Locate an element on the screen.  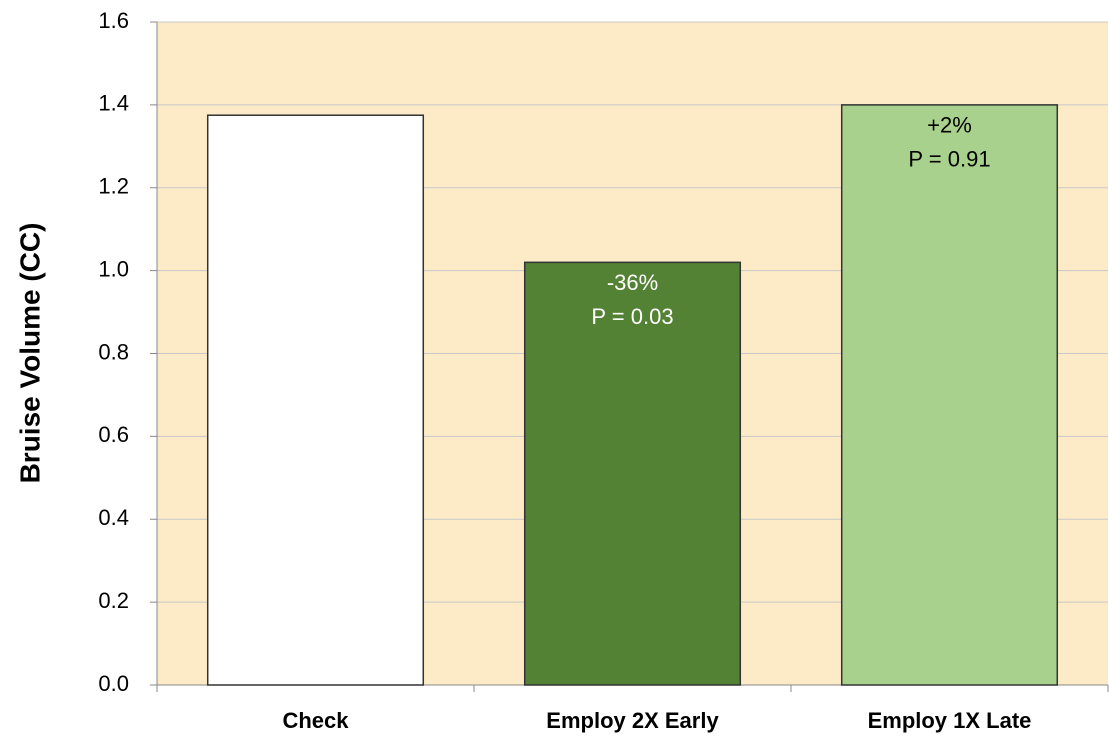
annotation: -36% is located at coordinates (632, 282).